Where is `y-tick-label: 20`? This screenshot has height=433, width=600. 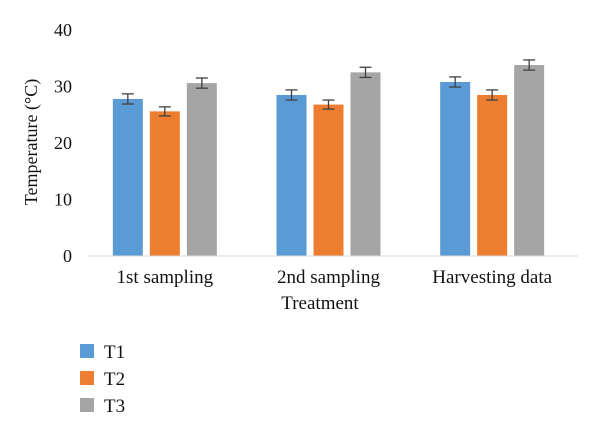 y-tick-label: 20 is located at coordinates (63, 143).